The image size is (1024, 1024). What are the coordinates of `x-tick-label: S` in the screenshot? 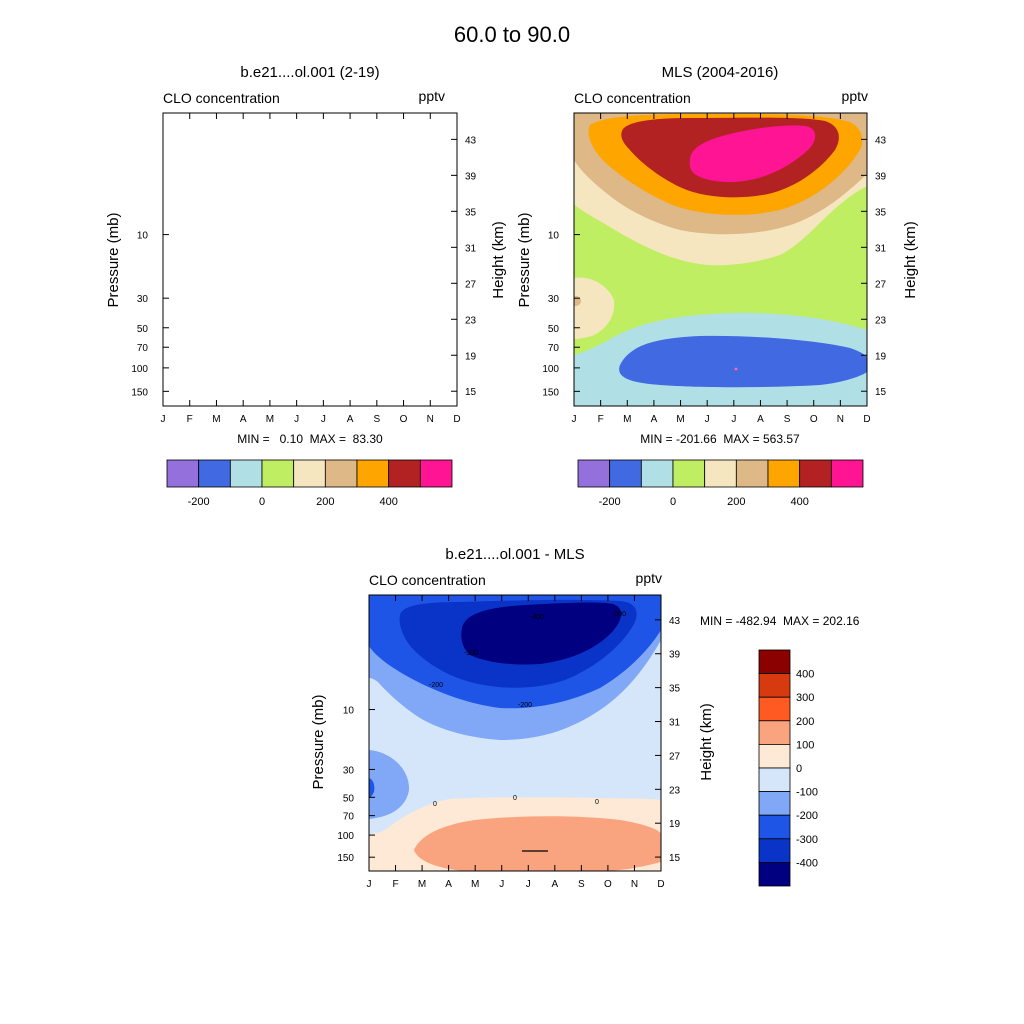 It's located at (581, 884).